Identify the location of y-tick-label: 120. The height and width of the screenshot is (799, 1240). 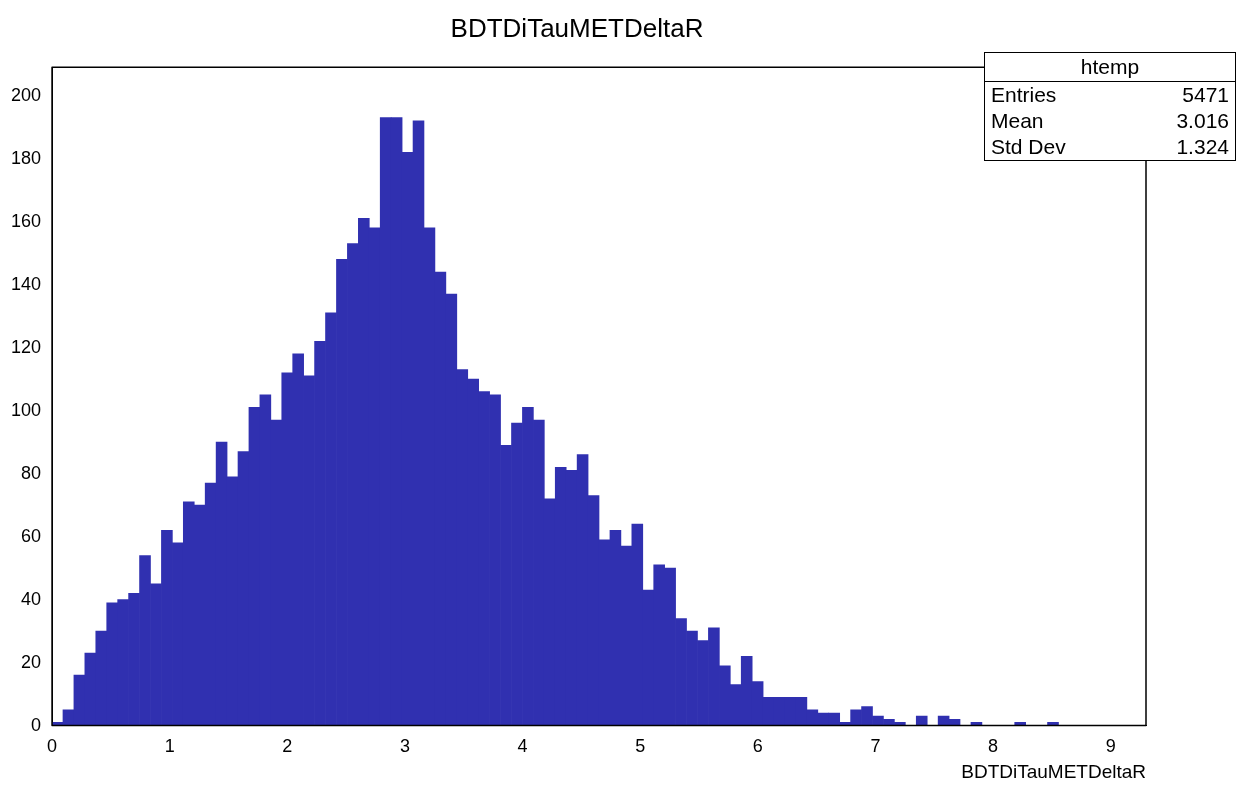
(26, 346).